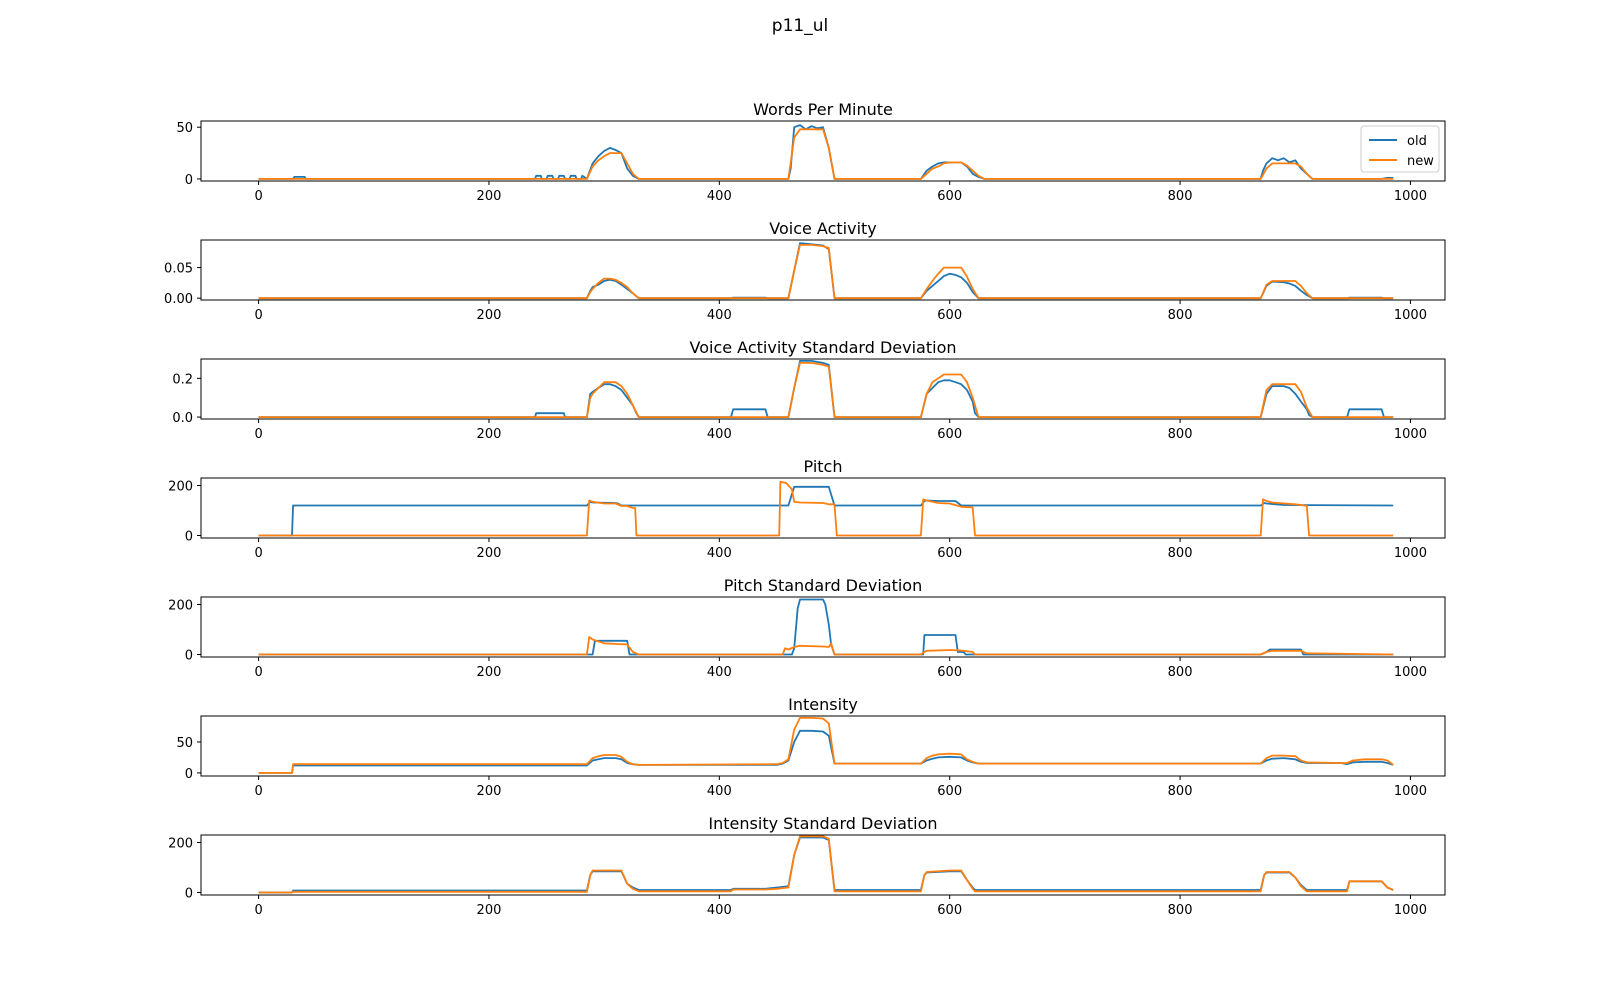  What do you see at coordinates (823, 704) in the screenshot?
I see `panel-title: Intensity` at bounding box center [823, 704].